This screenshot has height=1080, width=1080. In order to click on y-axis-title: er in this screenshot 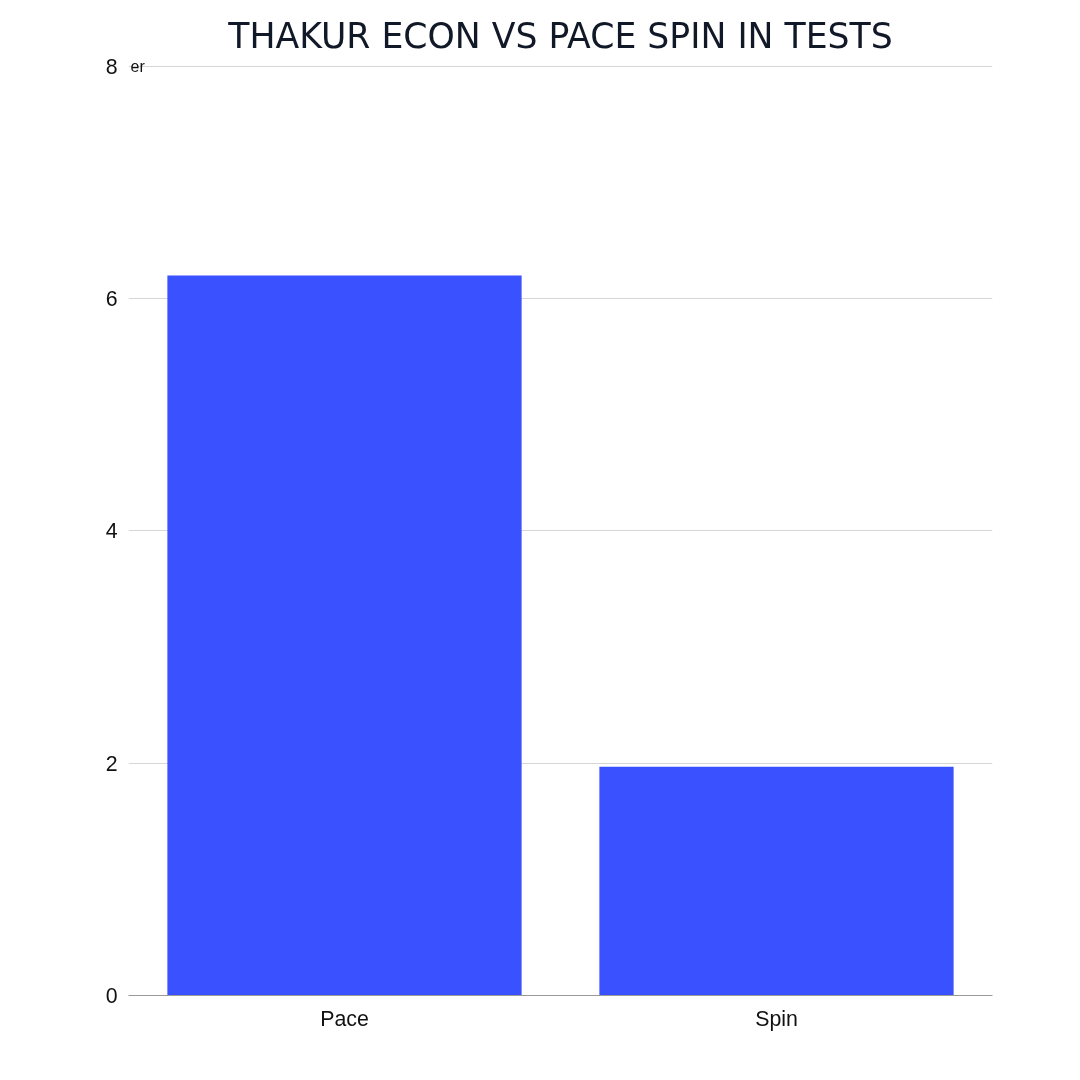, I will do `click(138, 66)`.